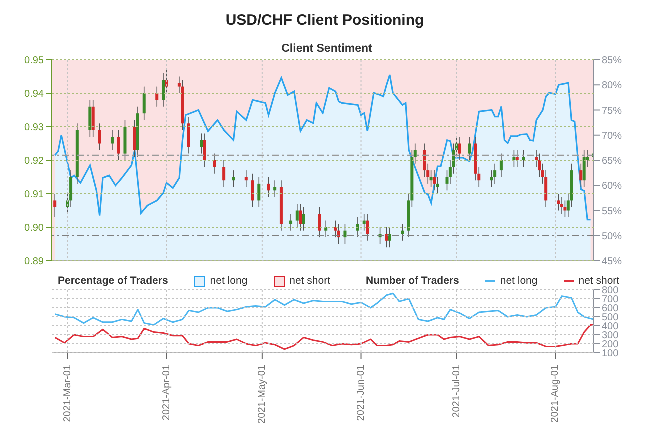  I want to click on y-tick-label: 0.93, so click(34, 128).